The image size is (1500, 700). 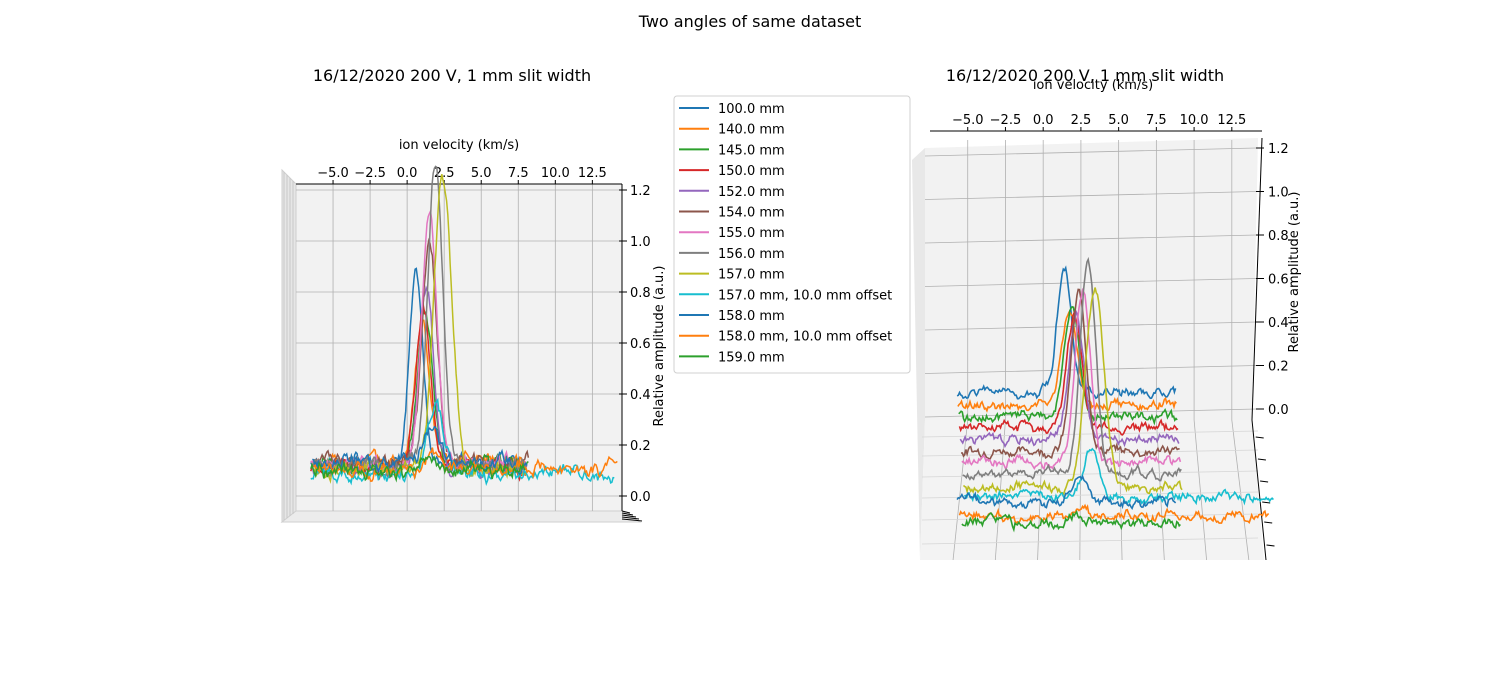 What do you see at coordinates (1278, 193) in the screenshot?
I see `right-z-tick-label: 1.0` at bounding box center [1278, 193].